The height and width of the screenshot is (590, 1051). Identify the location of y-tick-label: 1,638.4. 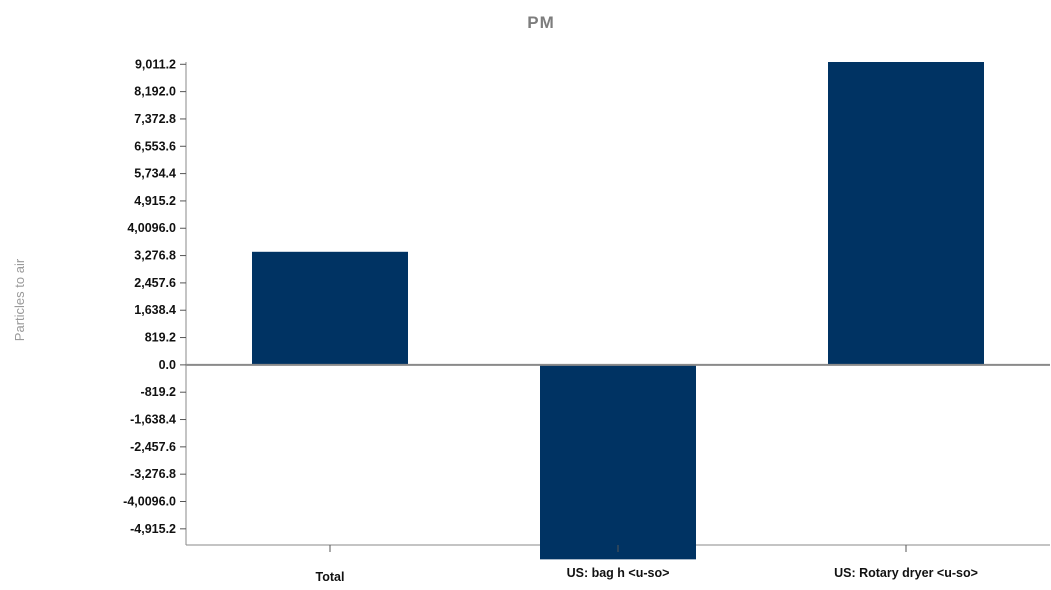
(155, 310).